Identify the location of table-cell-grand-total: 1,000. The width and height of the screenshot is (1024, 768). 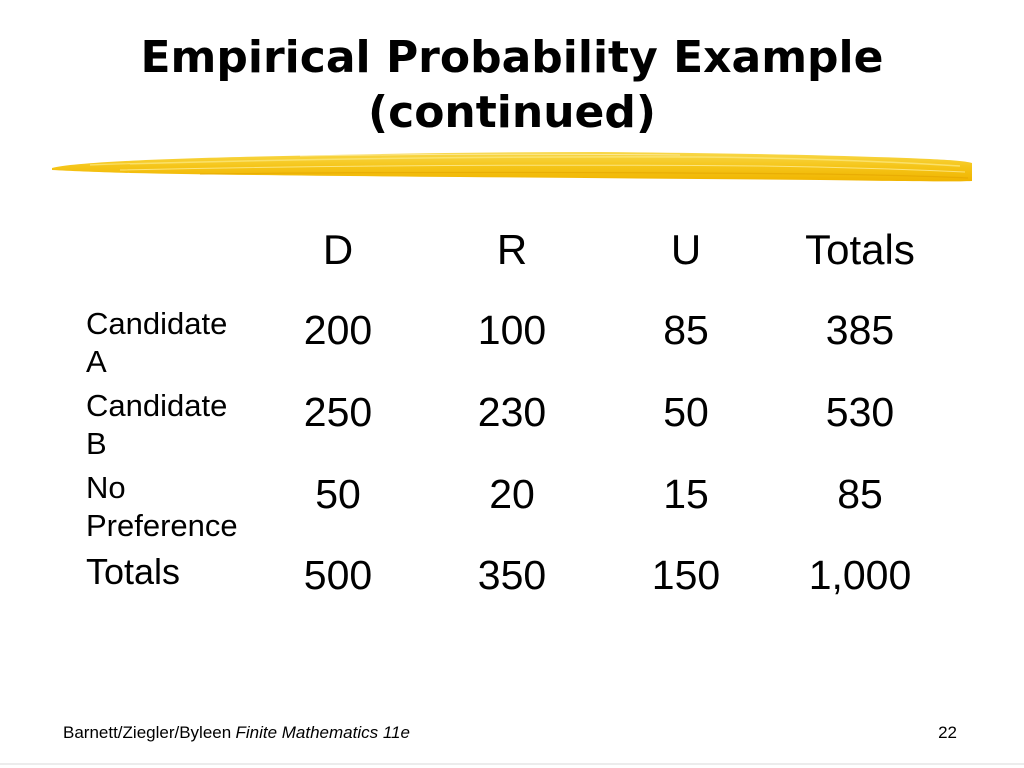
(860, 575).